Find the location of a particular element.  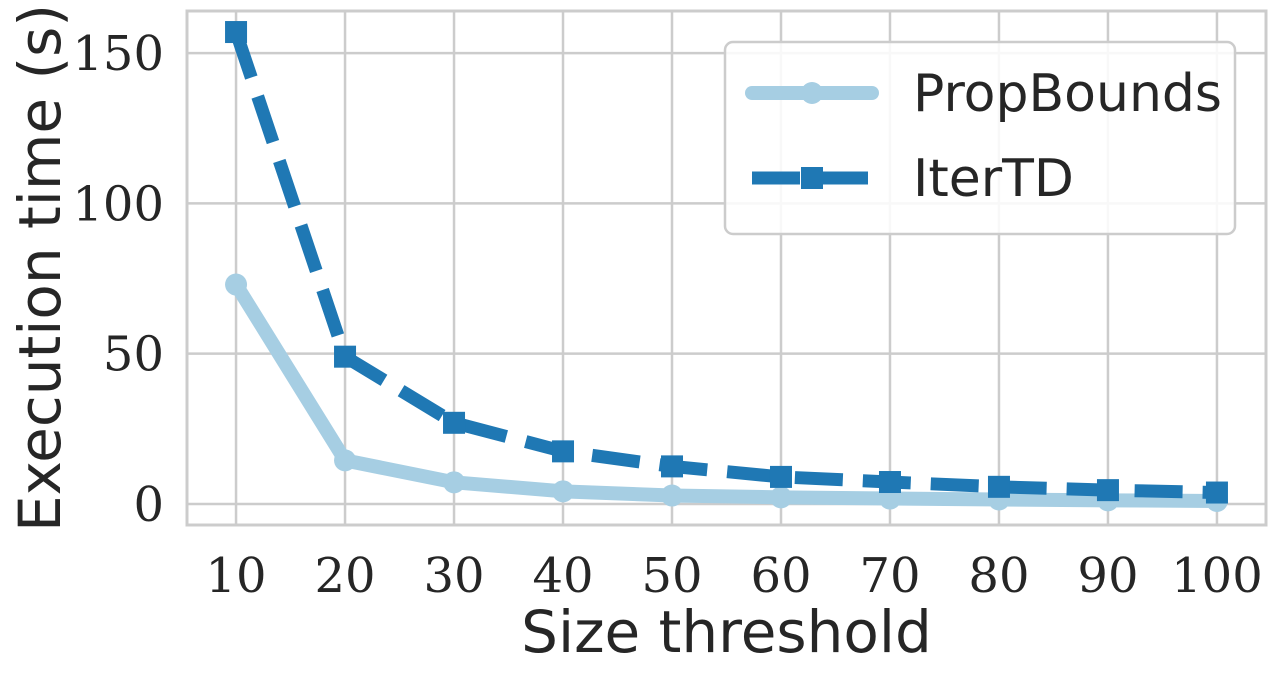

legend-marker-itertd is located at coordinates (812, 178).